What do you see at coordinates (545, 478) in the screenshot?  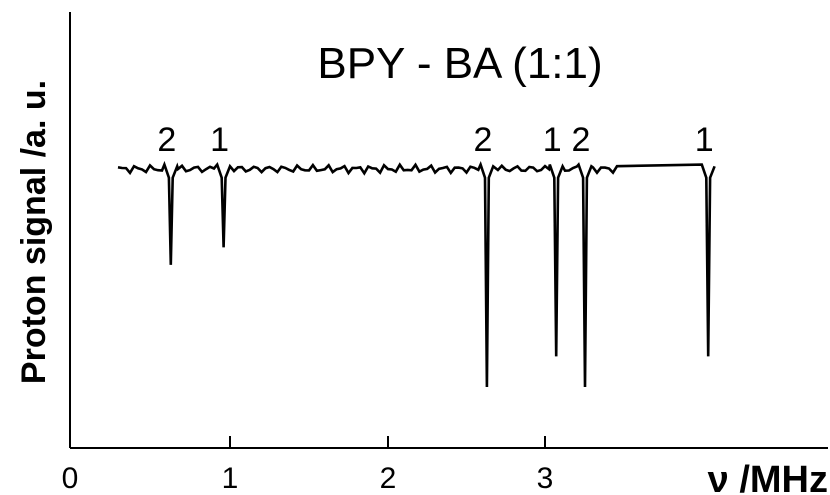 I see `x-tick-label-3: 3` at bounding box center [545, 478].